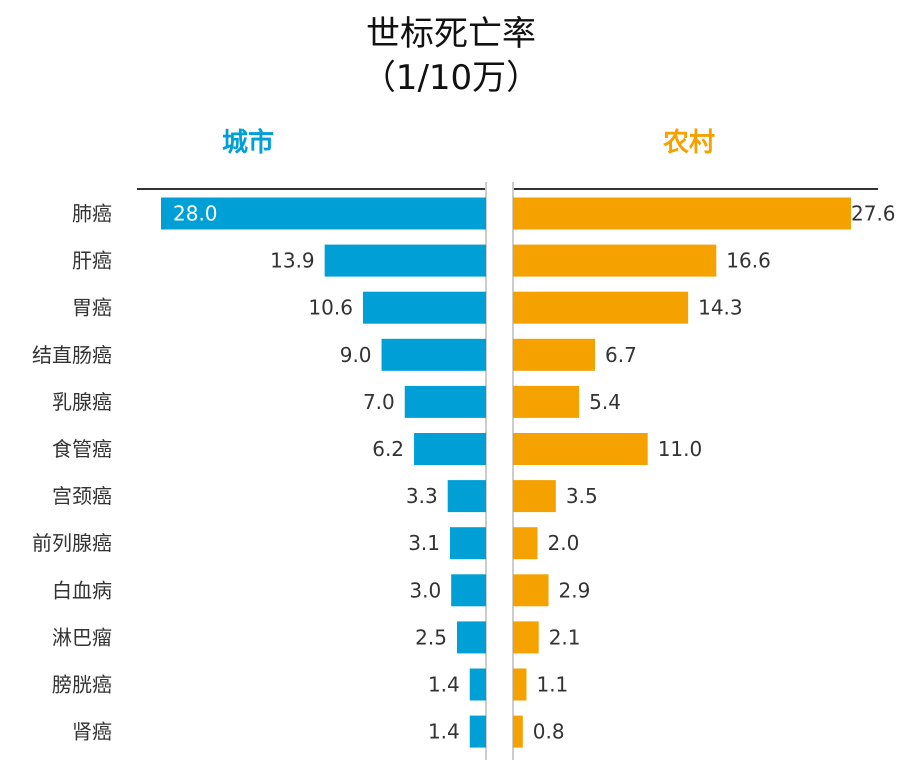  Describe the element at coordinates (82, 402) in the screenshot. I see `category-label: 乳腺癌` at that location.